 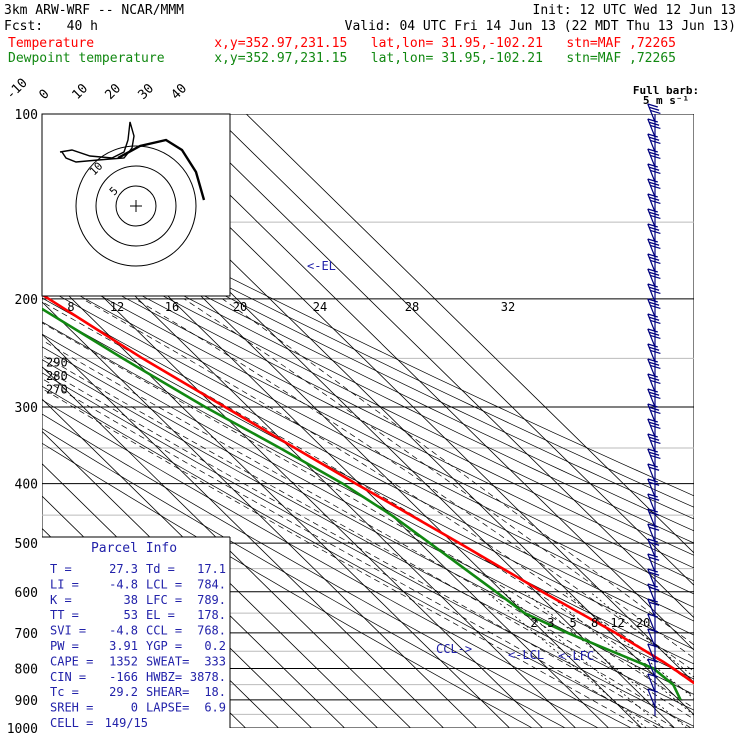 What do you see at coordinates (64, 584) in the screenshot?
I see `parcel-param-name: LI =` at bounding box center [64, 584].